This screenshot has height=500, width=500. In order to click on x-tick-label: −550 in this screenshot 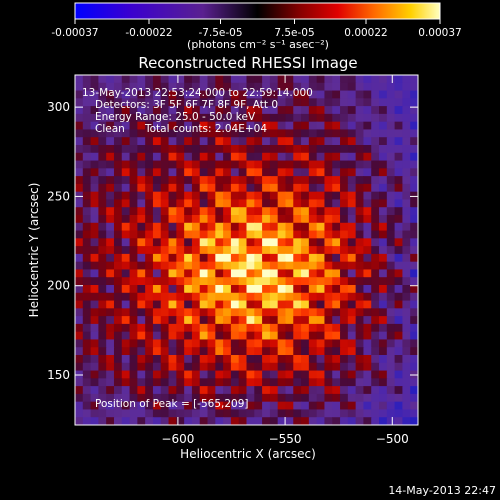, I will do `click(285, 439)`.